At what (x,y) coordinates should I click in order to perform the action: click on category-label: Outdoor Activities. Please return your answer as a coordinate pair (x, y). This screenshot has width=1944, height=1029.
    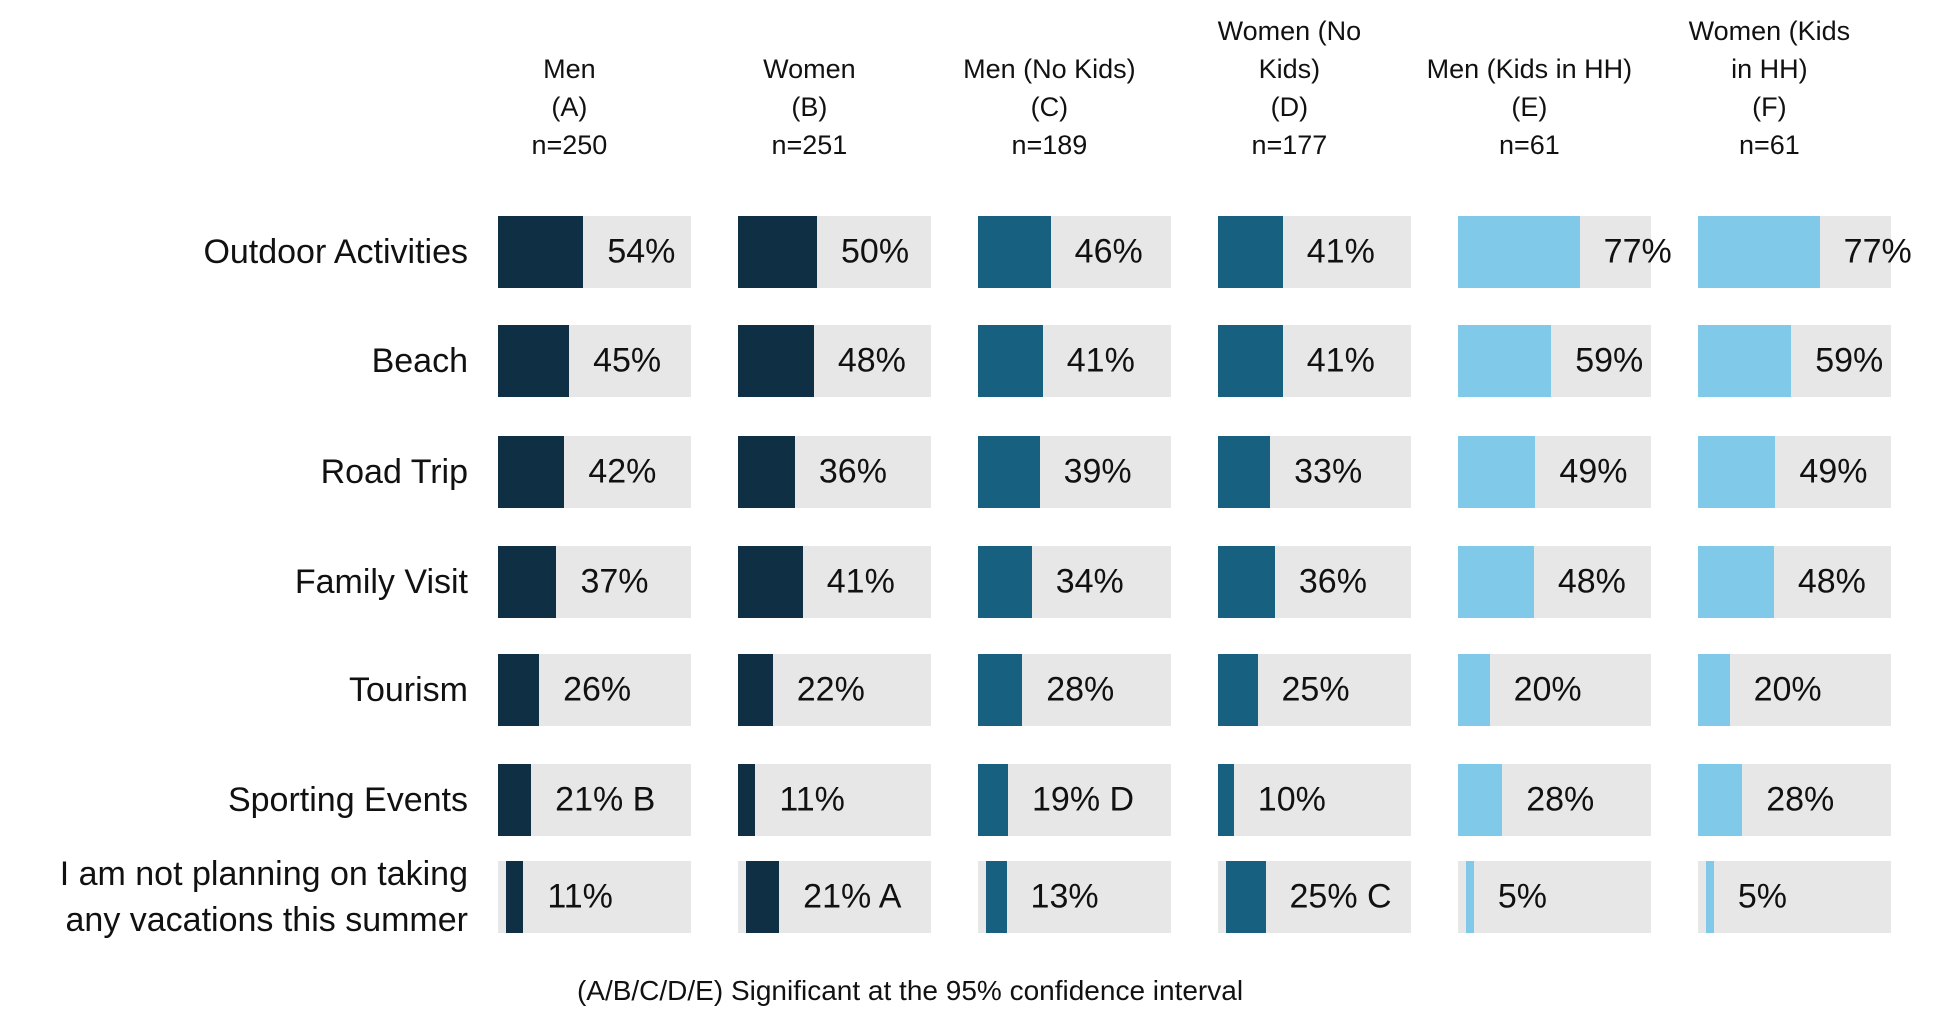
    Looking at the image, I should click on (335, 252).